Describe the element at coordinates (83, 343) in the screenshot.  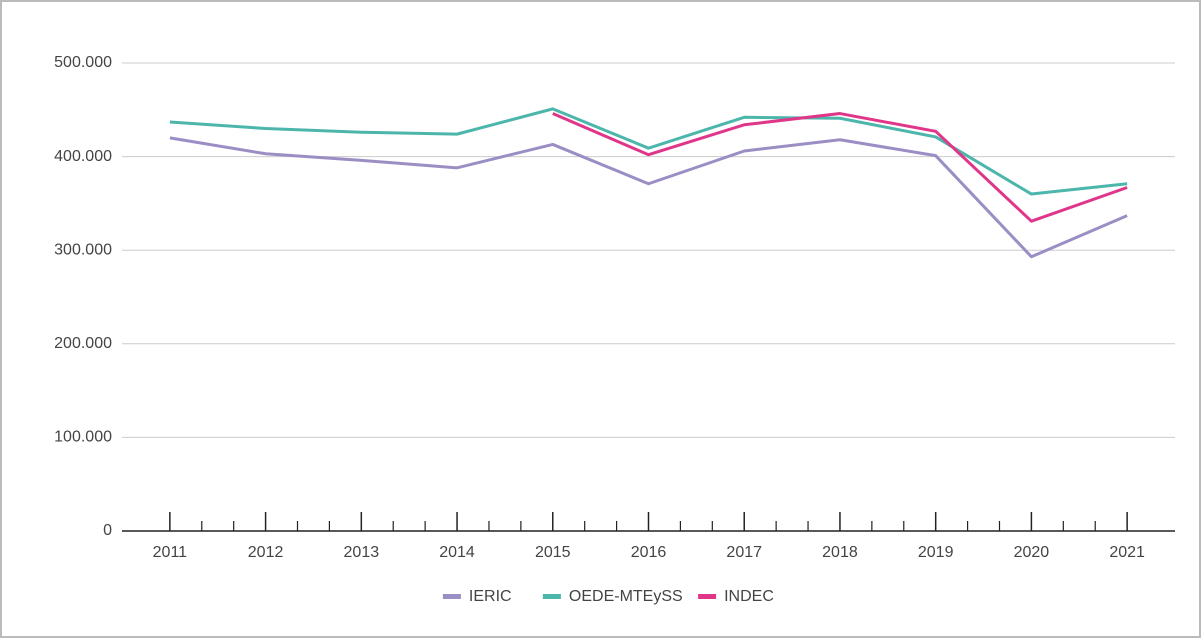
I see `y-tick-label: 200.000` at that location.